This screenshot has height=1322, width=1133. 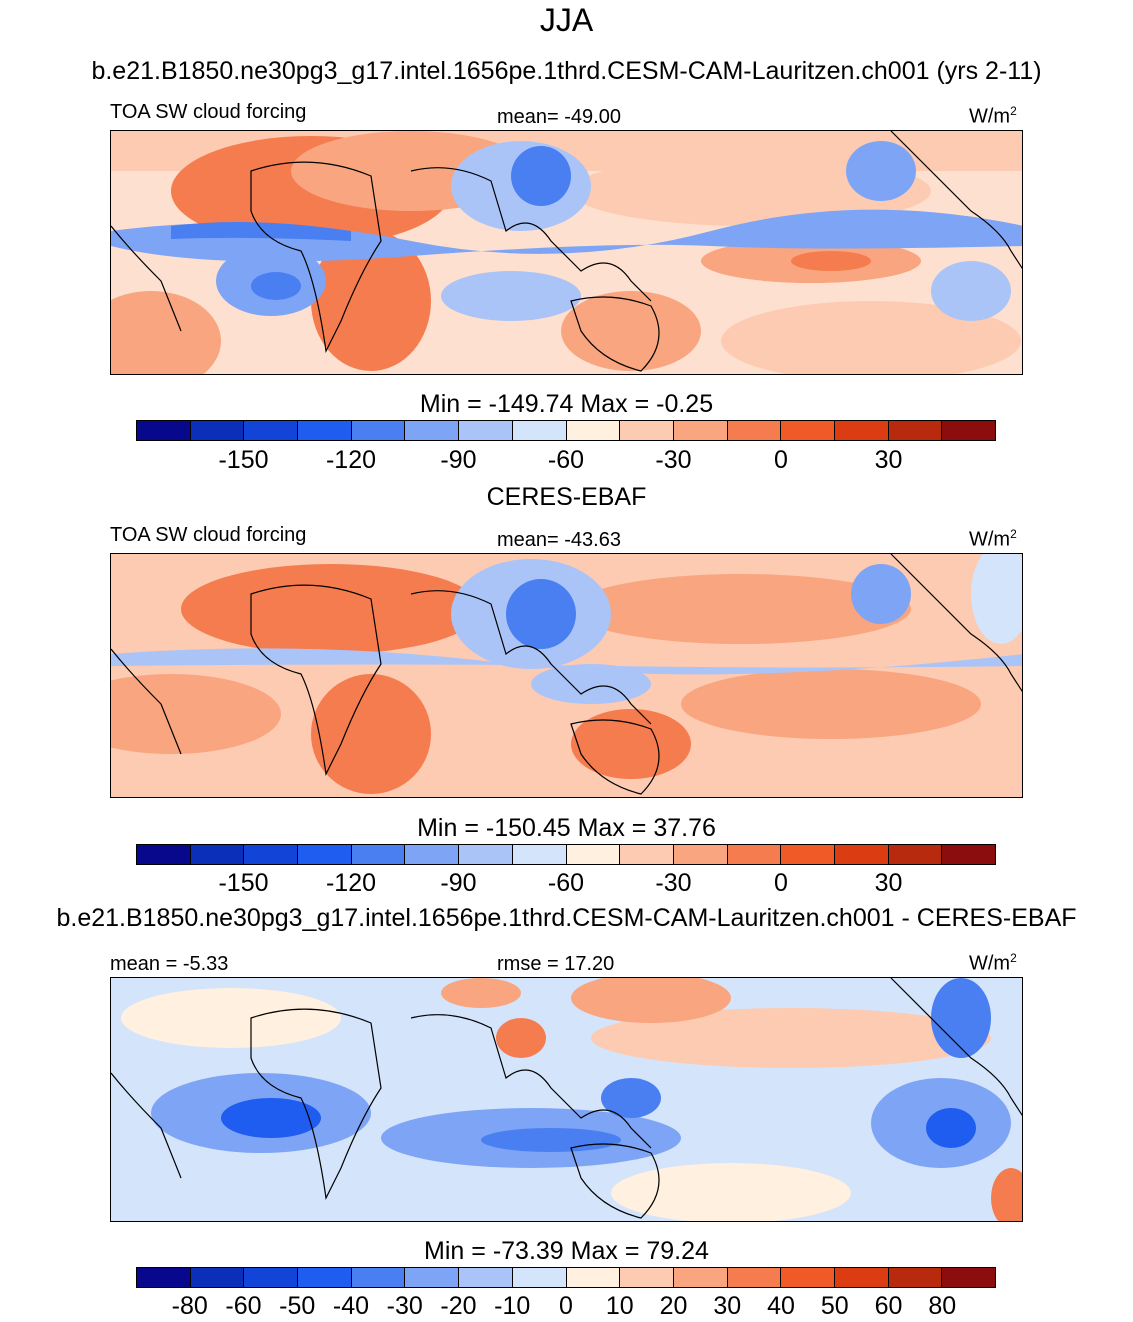 I want to click on model-colorbar-ticks: -150 -120 -90 -60 -30 0 30, so click(x=566, y=461).